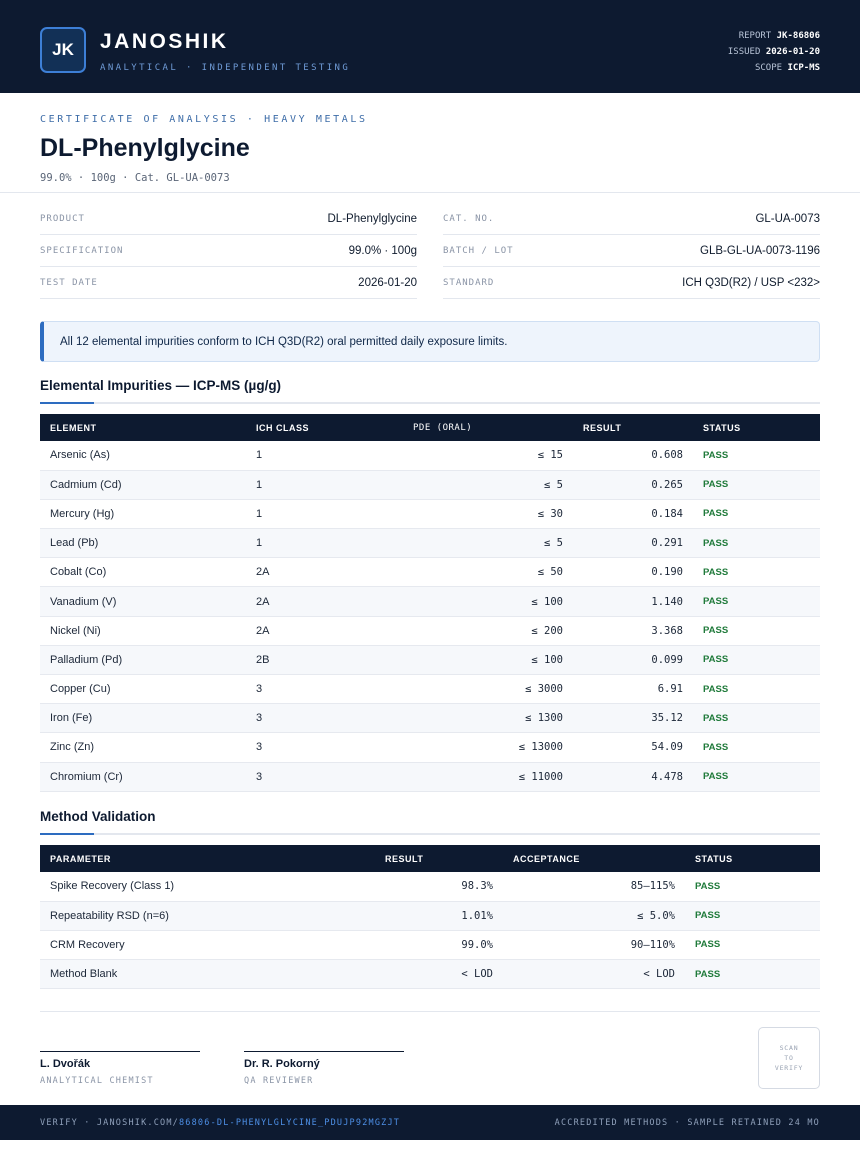 The width and height of the screenshot is (860, 1168). Describe the element at coordinates (228, 251) in the screenshot. I see `info-row-specification: SPECIFICATION 99.0% · 100g` at that location.